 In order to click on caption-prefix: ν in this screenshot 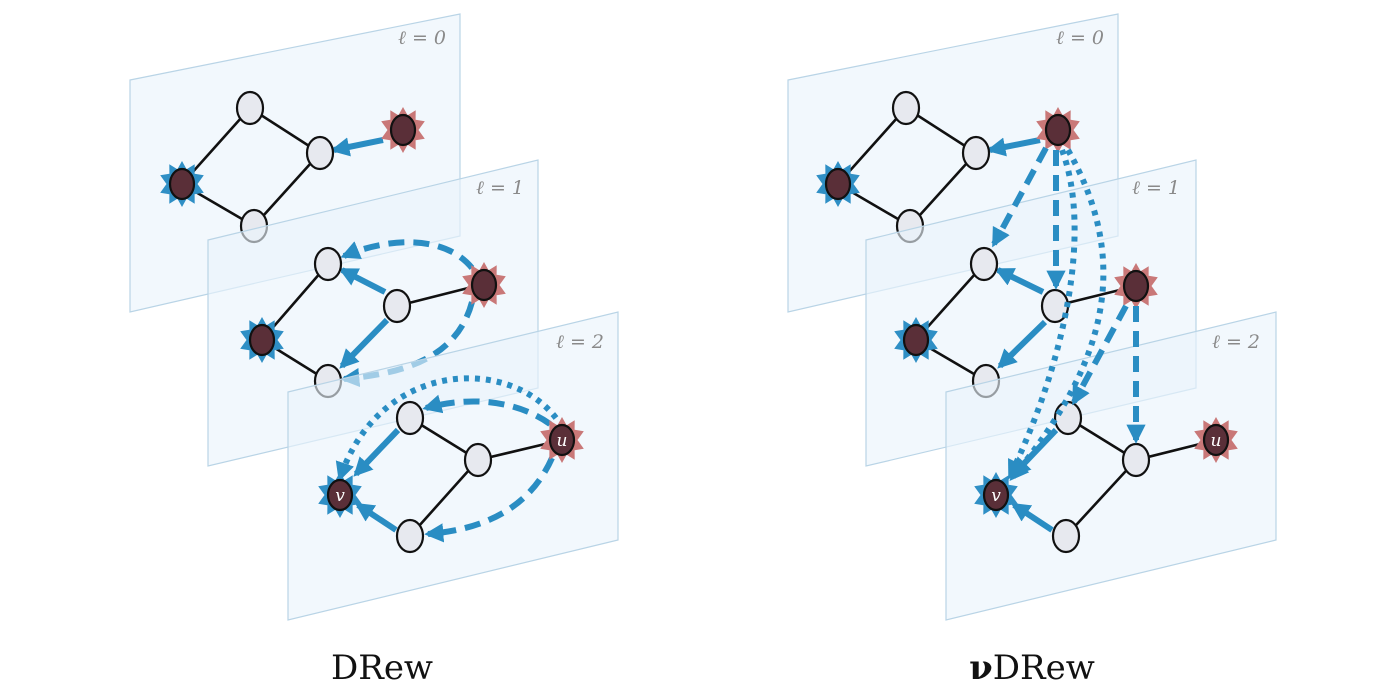, I will do `click(981, 668)`.